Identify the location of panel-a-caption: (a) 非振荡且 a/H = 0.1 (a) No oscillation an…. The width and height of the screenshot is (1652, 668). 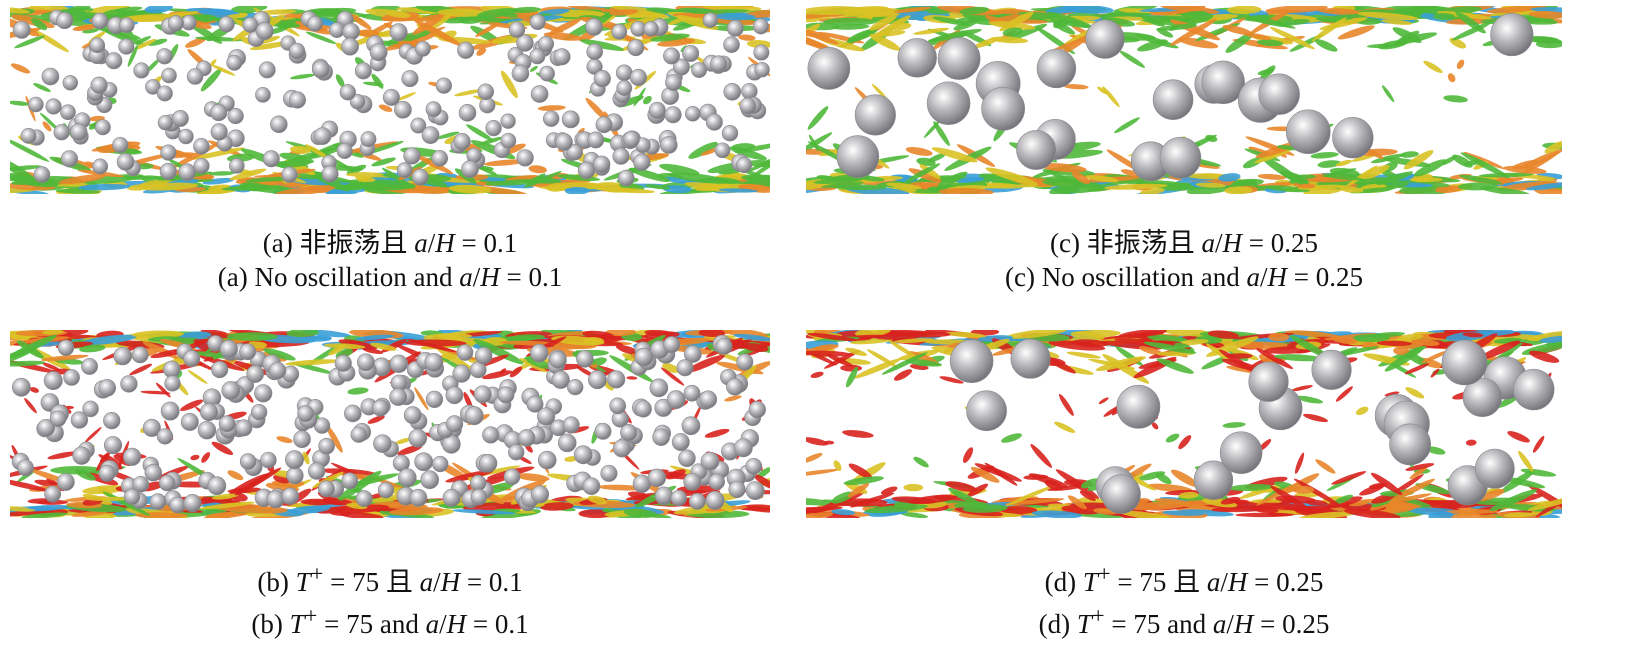
(390, 260).